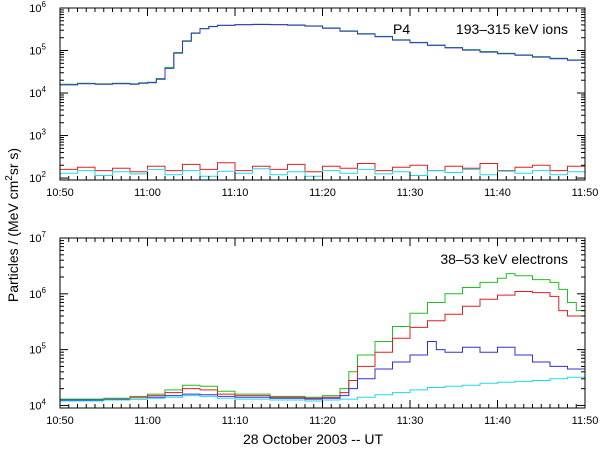 The width and height of the screenshot is (600, 450). I want to click on electron-series-cyan, so click(323, 388).